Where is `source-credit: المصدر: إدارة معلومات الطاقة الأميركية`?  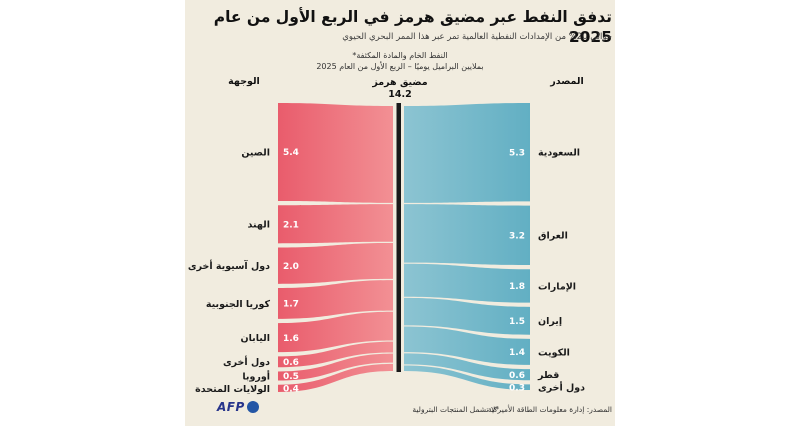 source-credit: المصدر: إدارة معلومات الطاقة الأميركية is located at coordinates (549, 409).